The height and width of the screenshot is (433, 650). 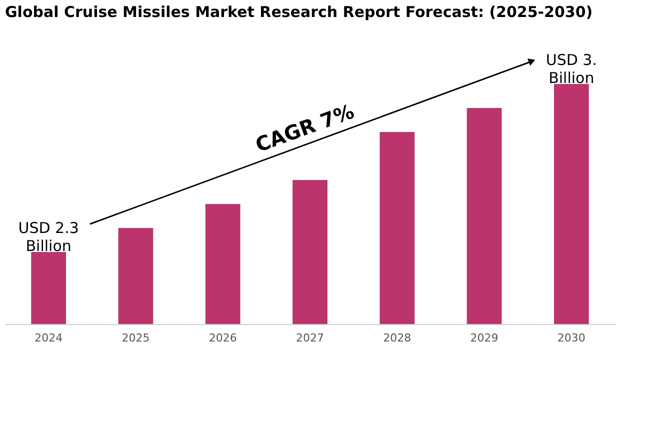 I want to click on x-tick-label: 2028, so click(x=397, y=338).